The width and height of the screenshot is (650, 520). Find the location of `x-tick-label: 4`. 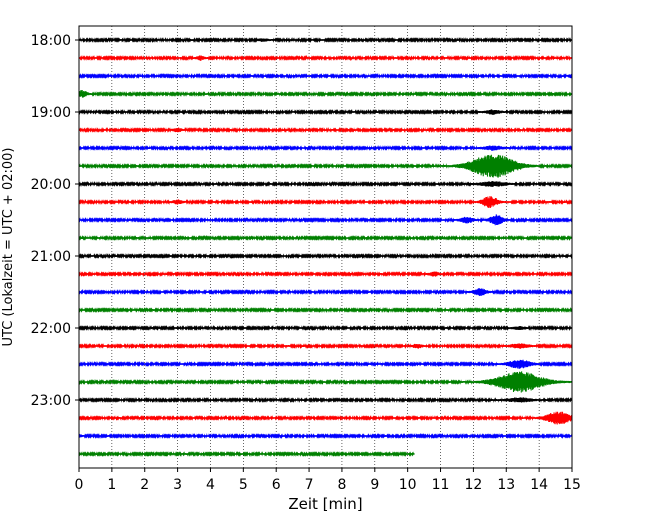

x-tick-label: 4 is located at coordinates (210, 485).